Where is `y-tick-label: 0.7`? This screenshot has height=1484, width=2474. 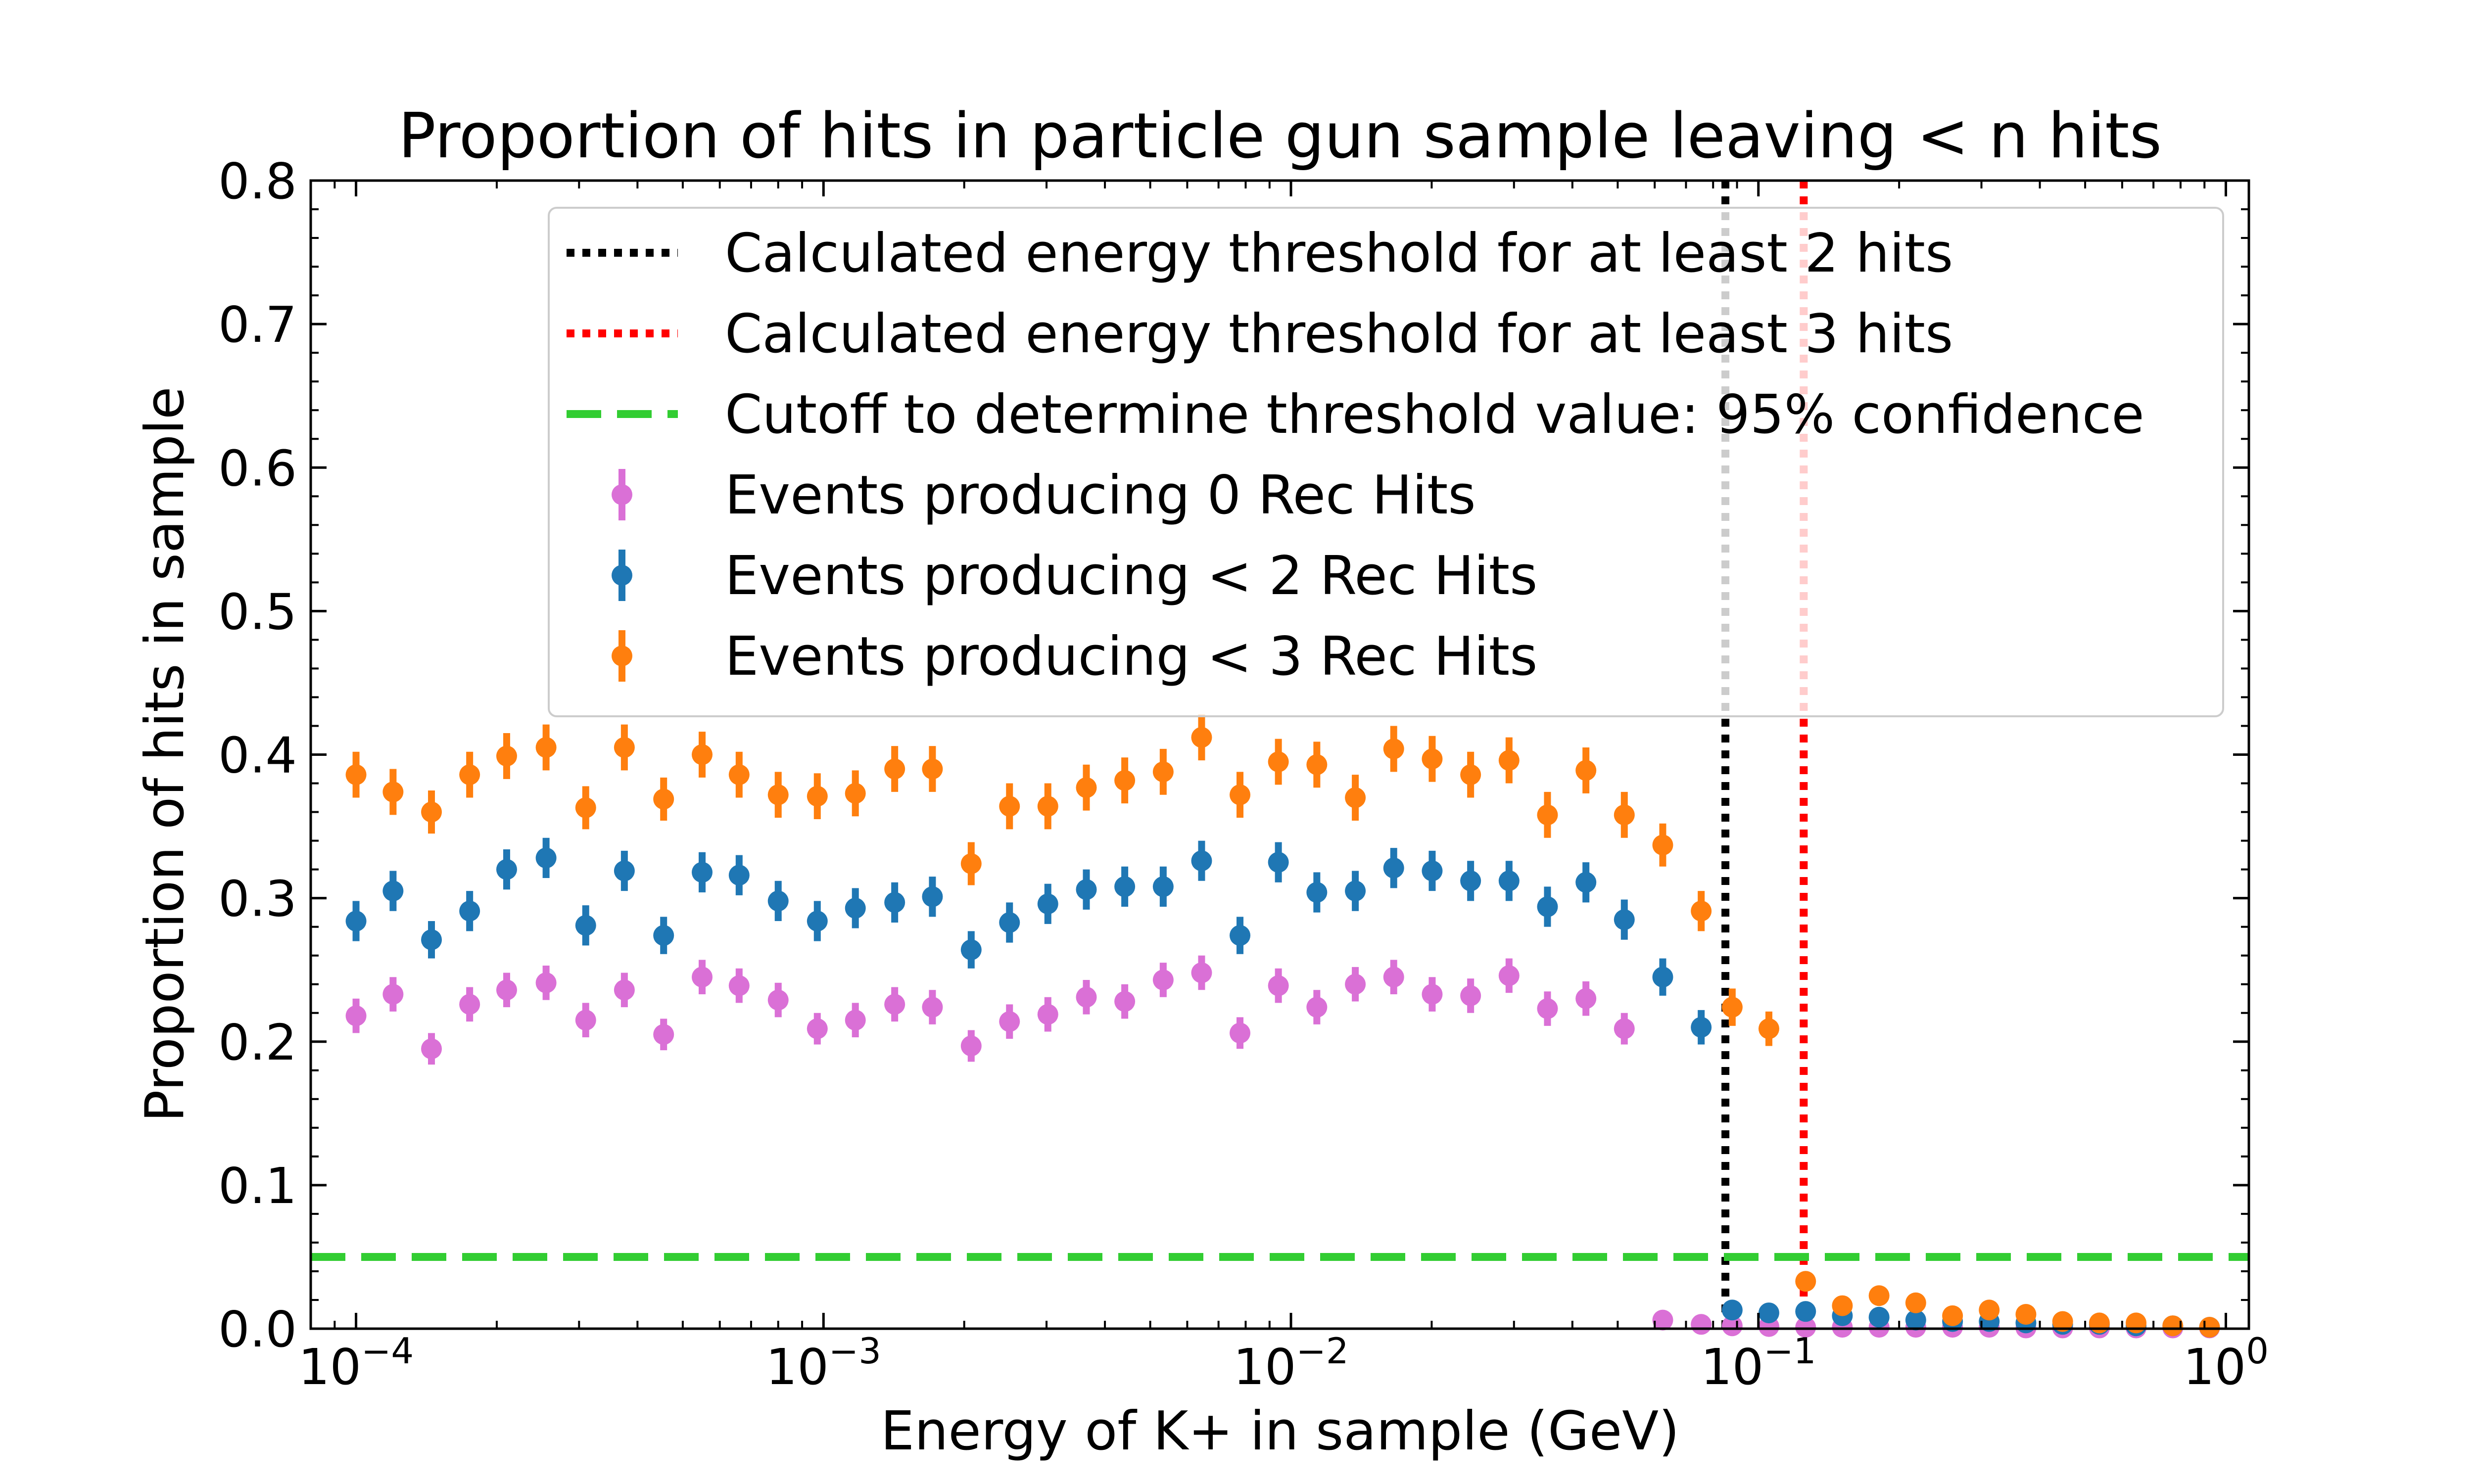
y-tick-label: 0.7 is located at coordinates (258, 325).